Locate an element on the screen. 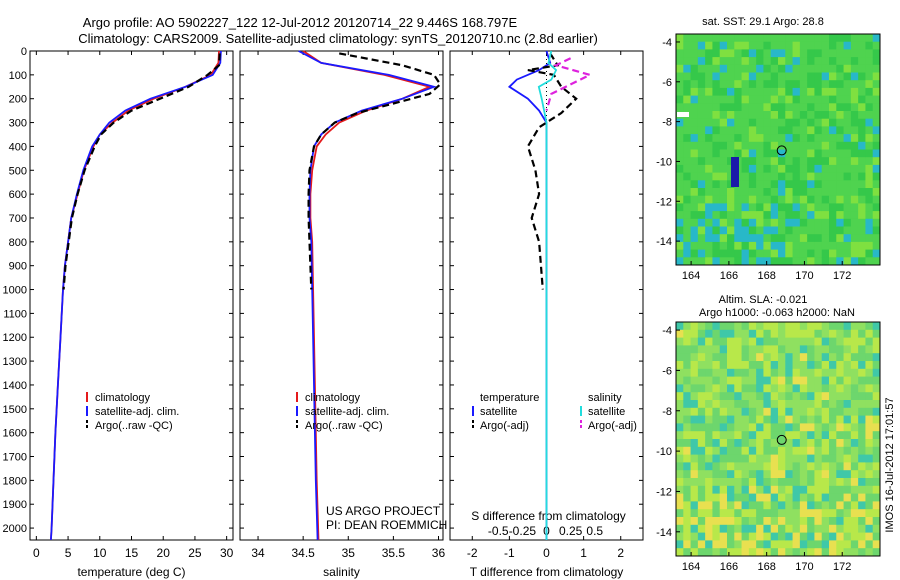 This screenshot has width=900, height=580. x-tick-label: 5 is located at coordinates (68, 553).